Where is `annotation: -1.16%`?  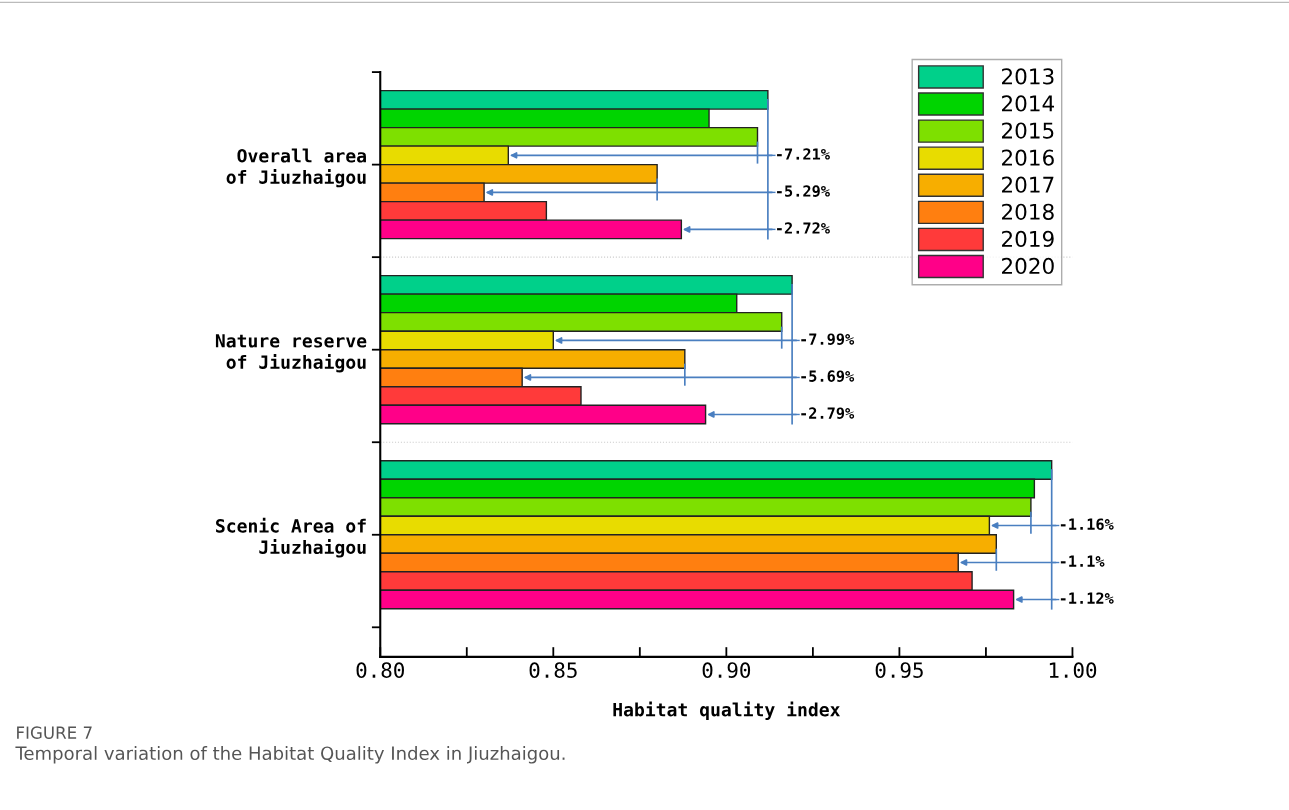
annotation: -1.16% is located at coordinates (1087, 524).